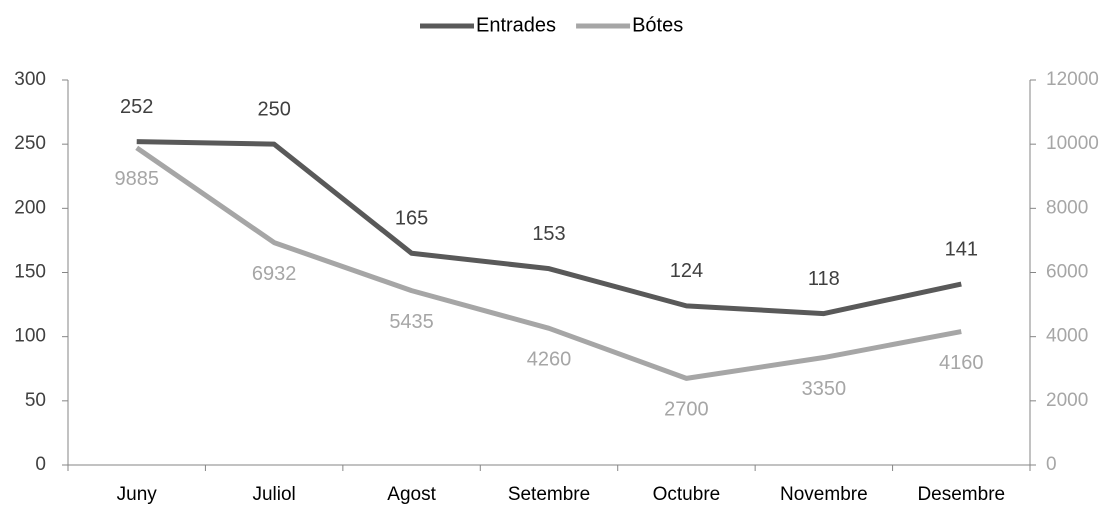 This screenshot has width=1112, height=506. I want to click on data-label: 3350, so click(824, 389).